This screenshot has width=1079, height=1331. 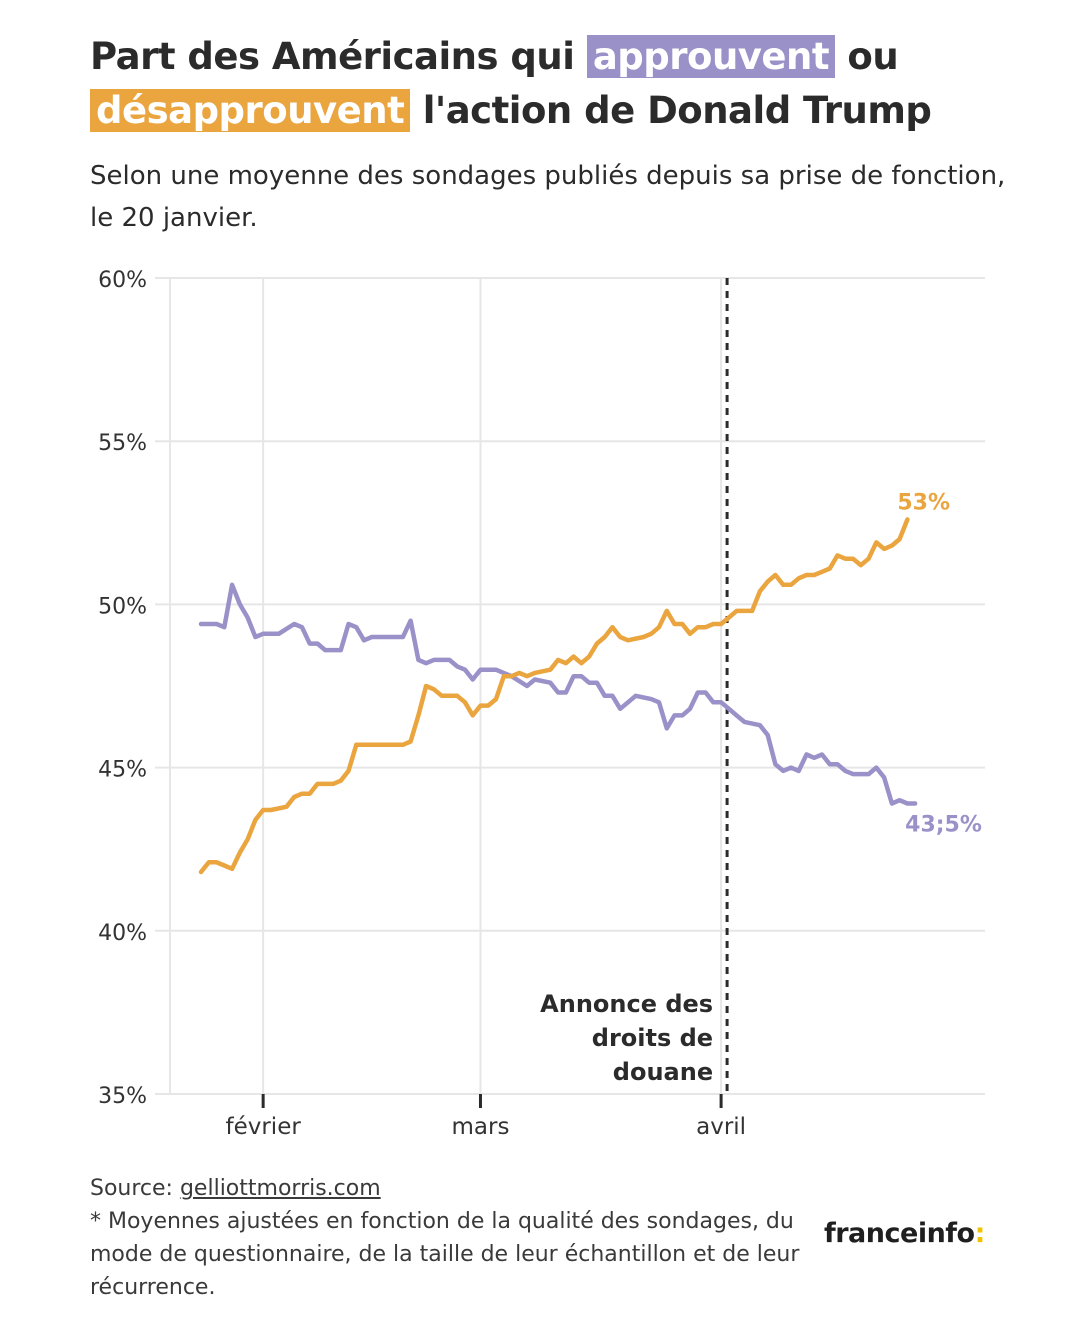 I want to click on end-value-label-approve: 43;5%, so click(x=943, y=825).